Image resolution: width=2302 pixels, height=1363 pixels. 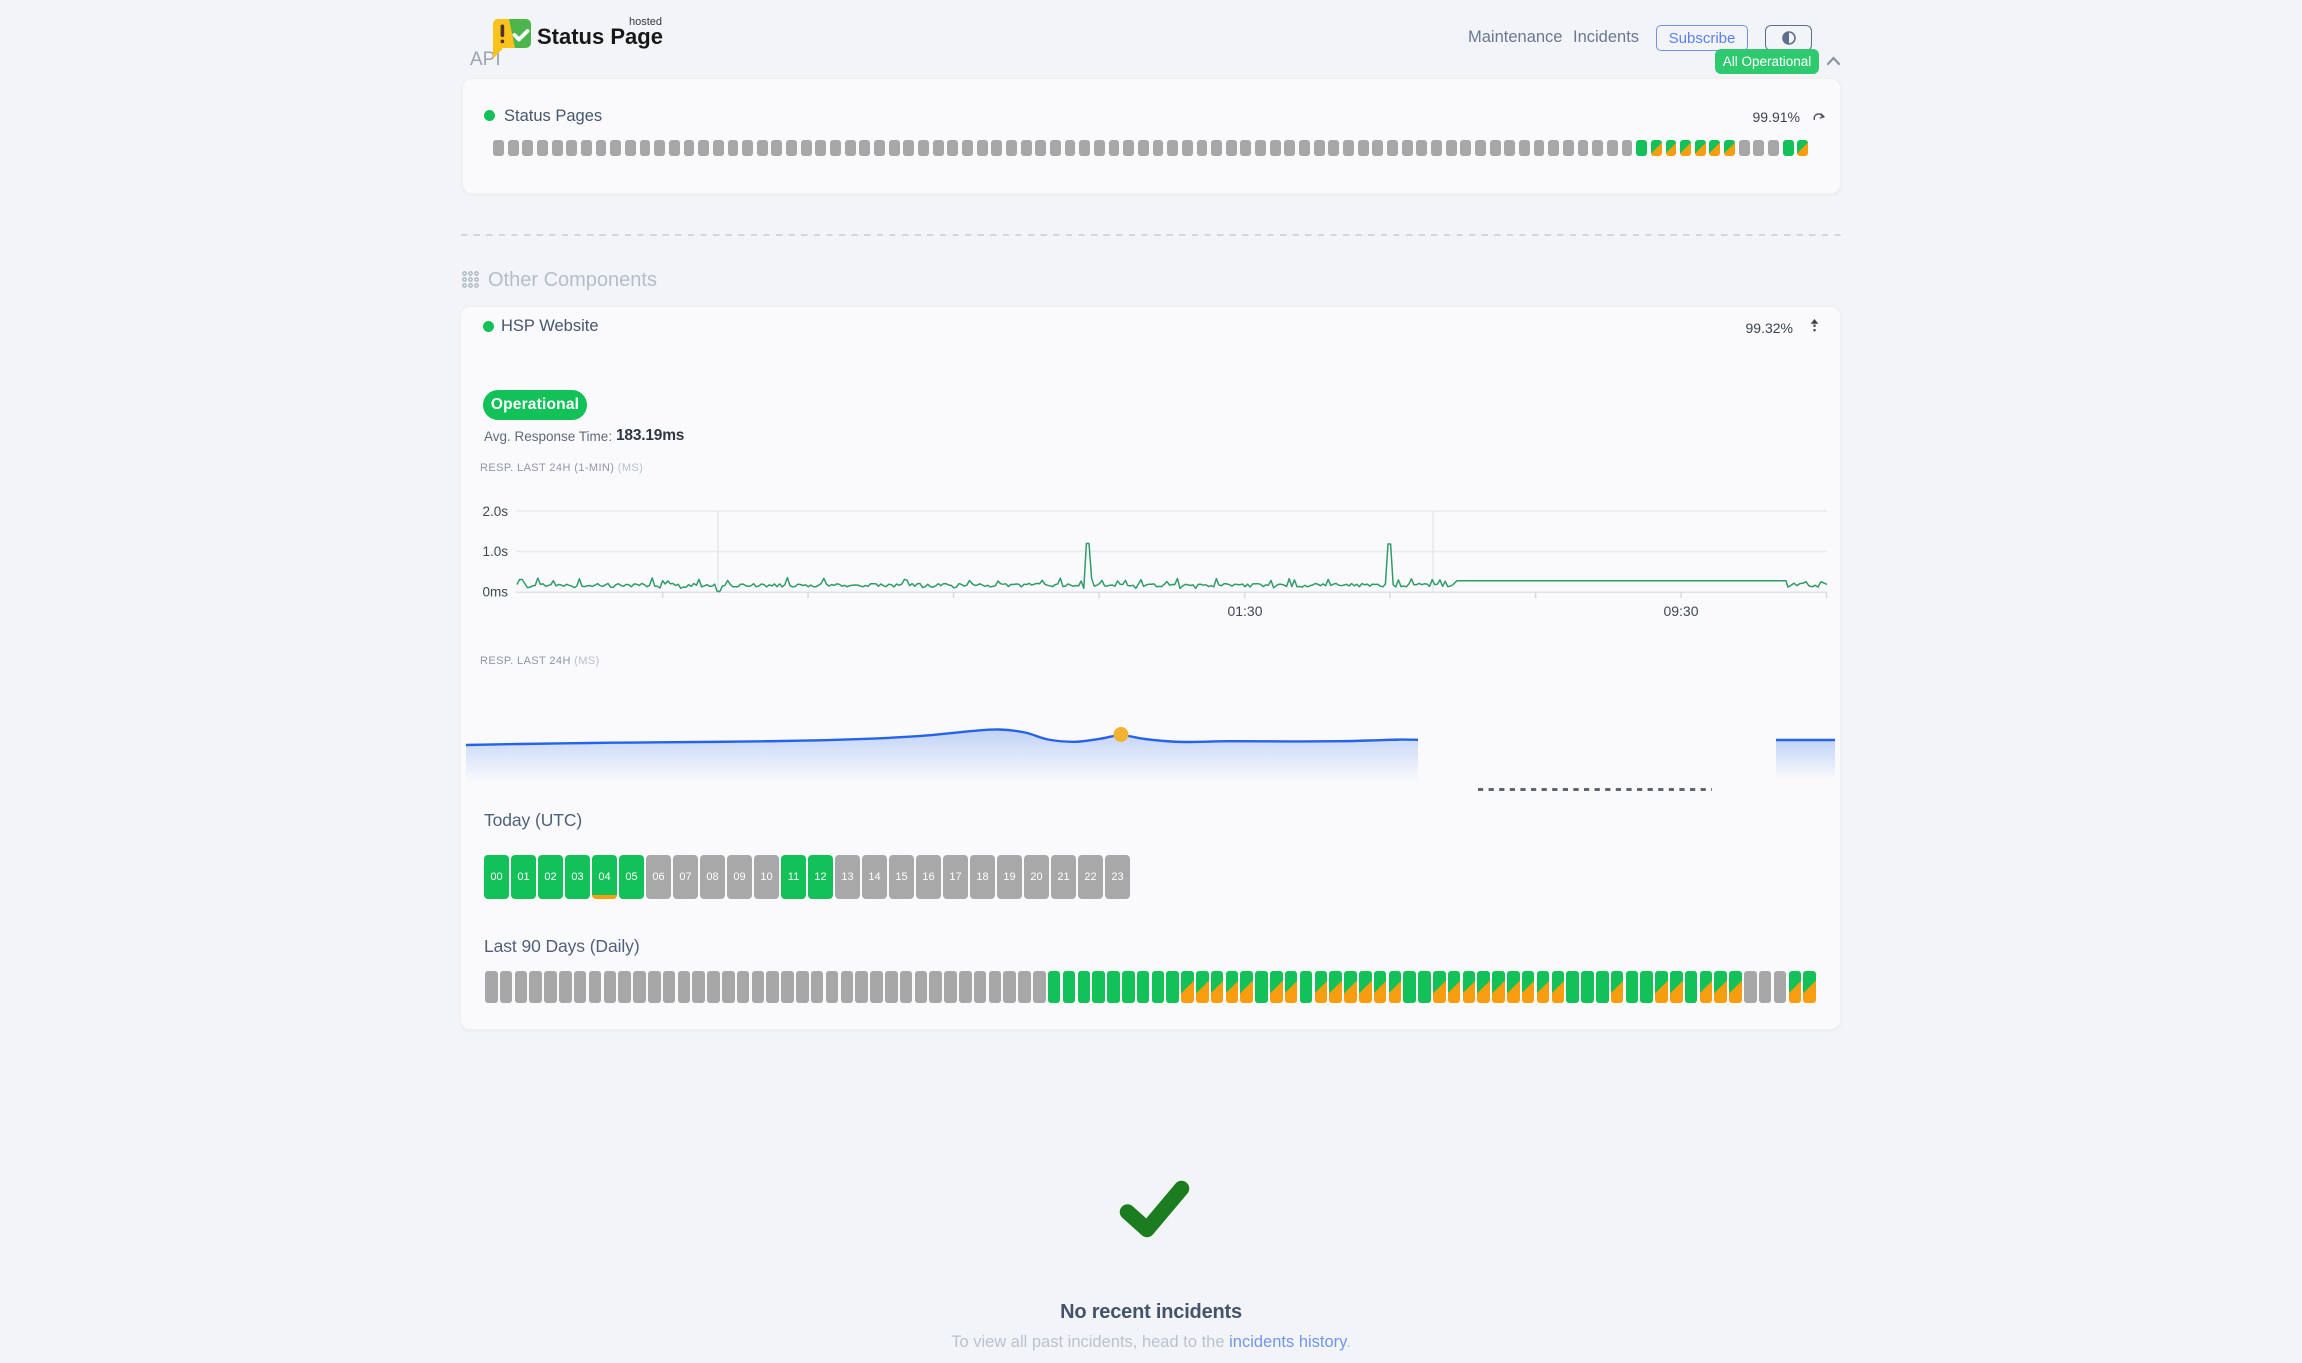 What do you see at coordinates (495, 592) in the screenshot?
I see `svg-text: 0ms` at bounding box center [495, 592].